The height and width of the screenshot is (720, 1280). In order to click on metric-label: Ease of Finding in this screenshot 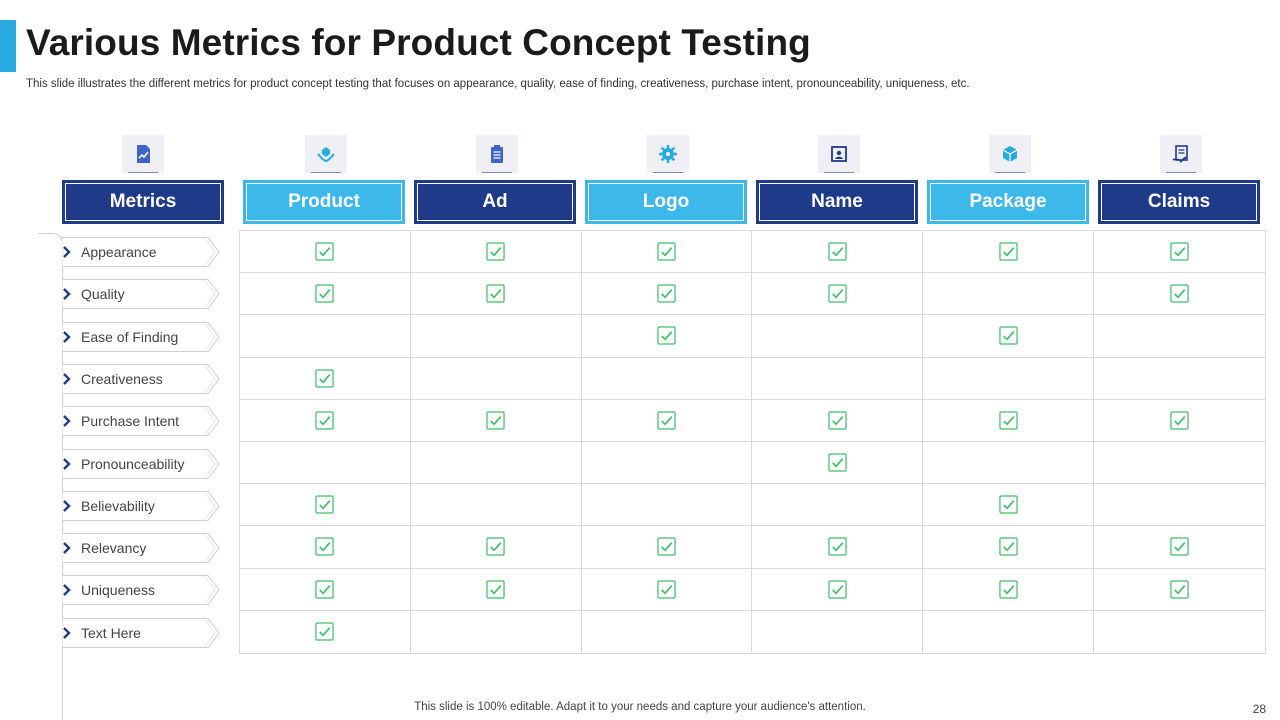, I will do `click(130, 336)`.